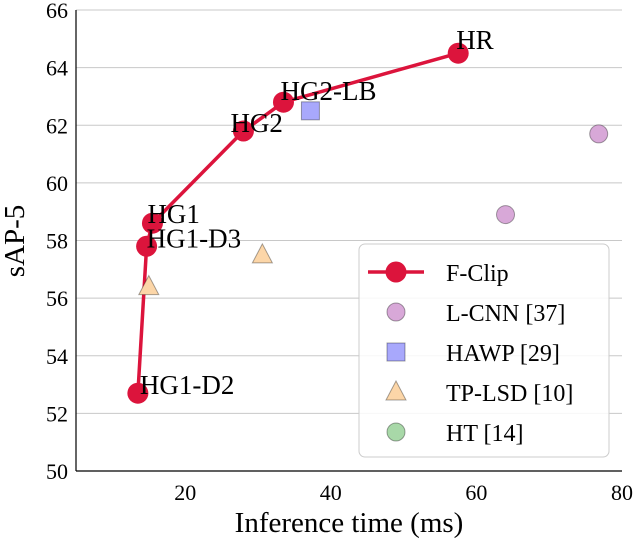  What do you see at coordinates (475, 40) in the screenshot?
I see `point-label: HR` at bounding box center [475, 40].